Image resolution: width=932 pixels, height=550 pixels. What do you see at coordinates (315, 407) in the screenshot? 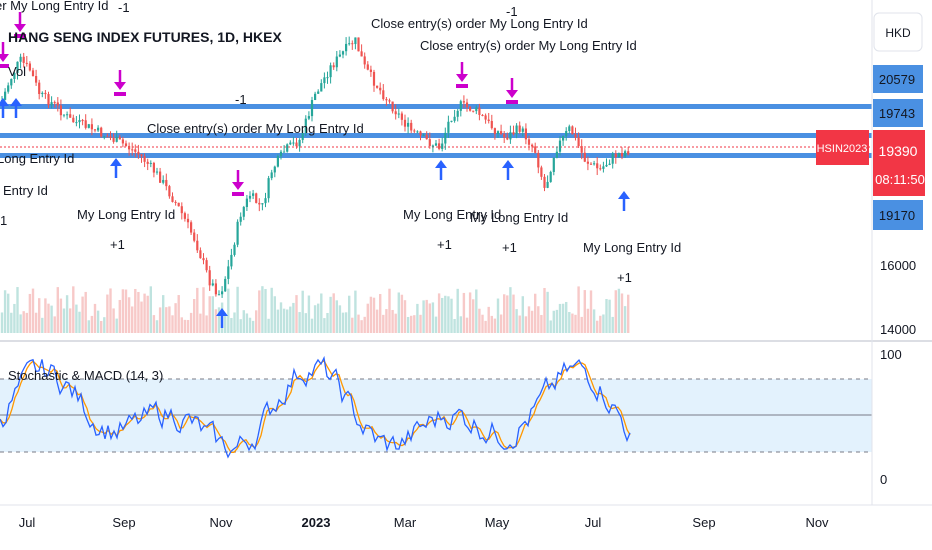
I see `stochastic-k-line` at bounding box center [315, 407].